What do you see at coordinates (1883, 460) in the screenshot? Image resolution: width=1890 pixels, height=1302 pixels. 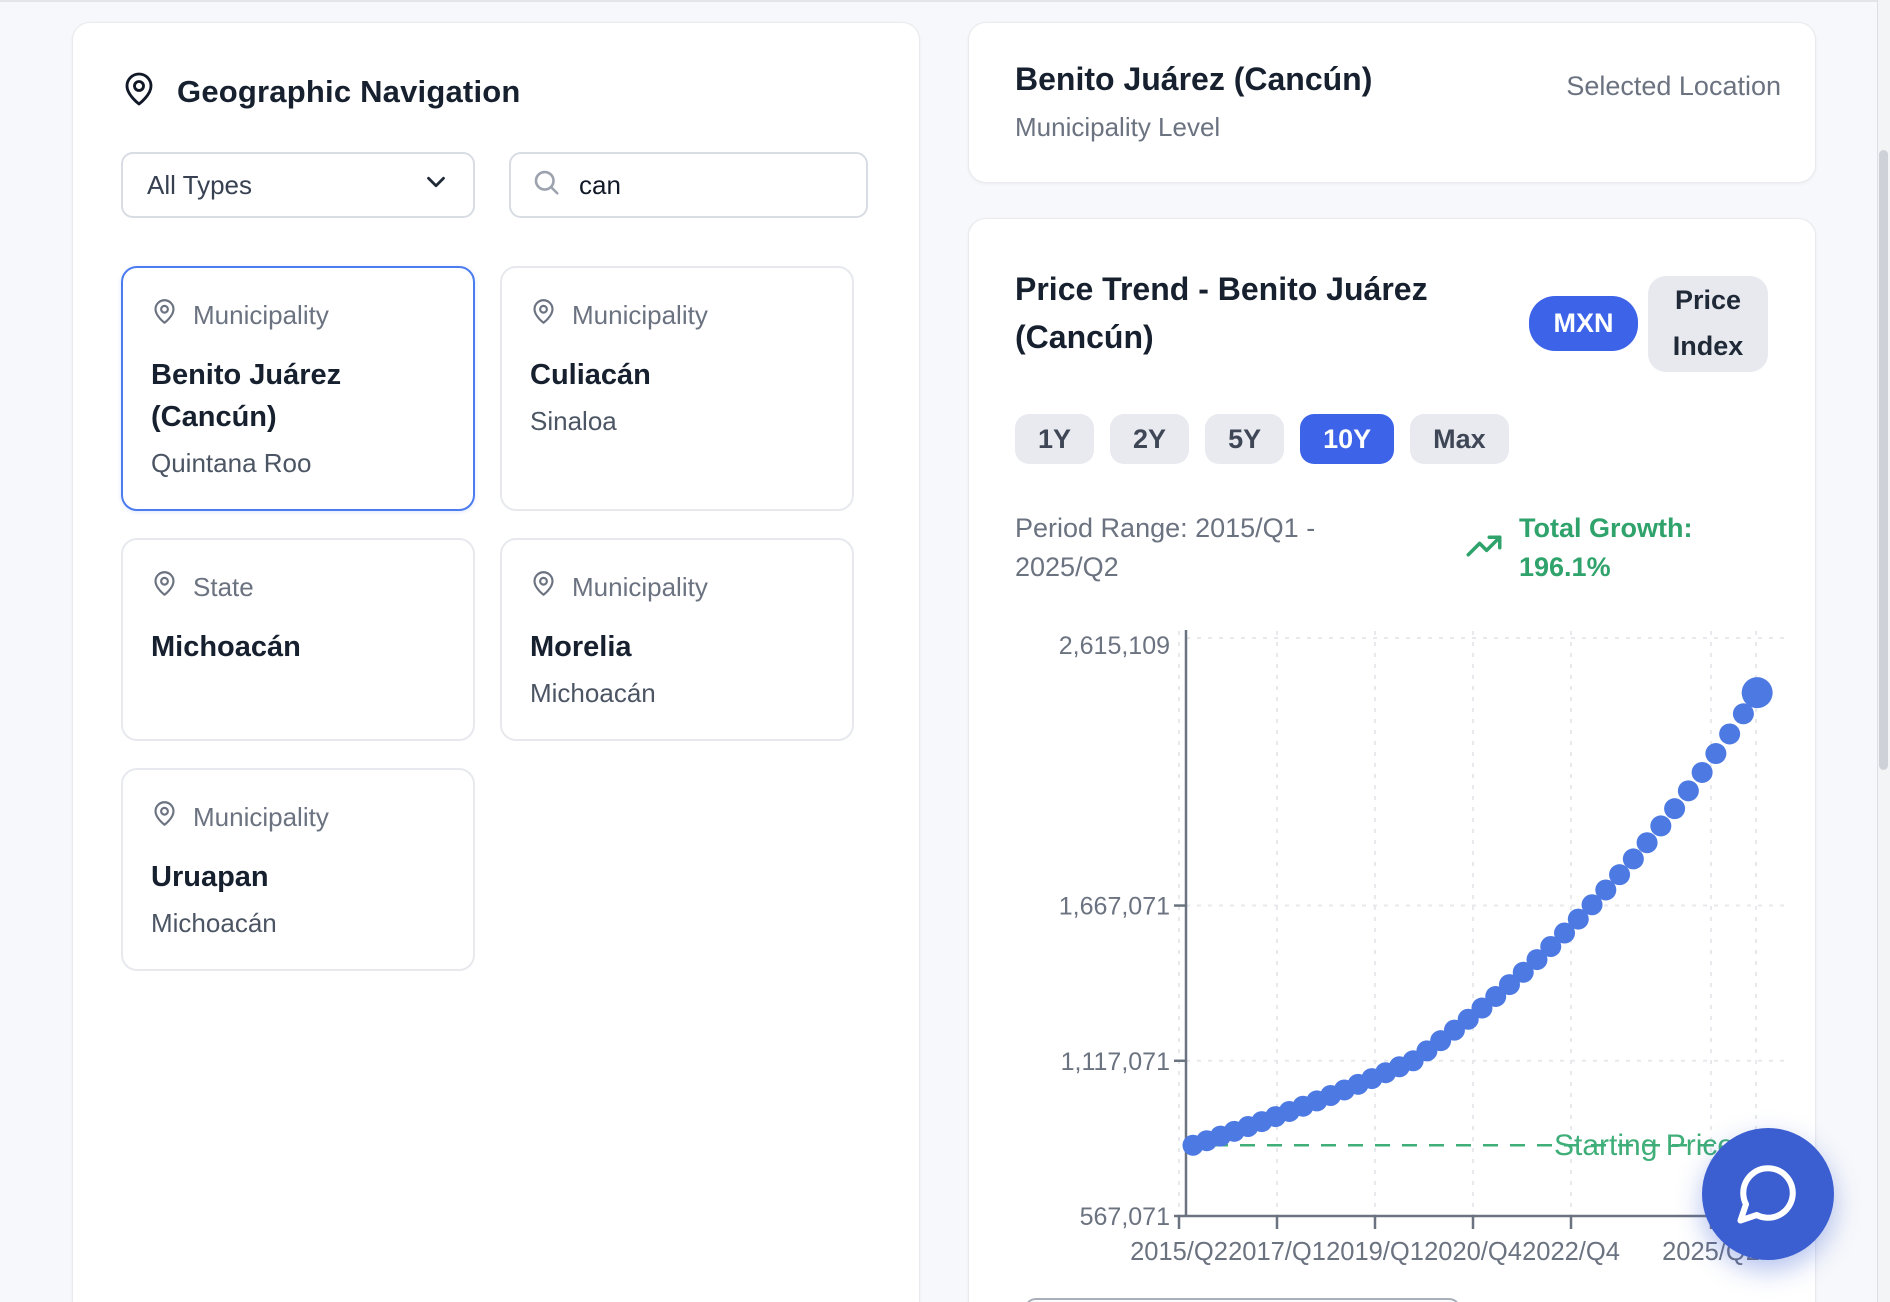 I see `scrollbar-thumb` at bounding box center [1883, 460].